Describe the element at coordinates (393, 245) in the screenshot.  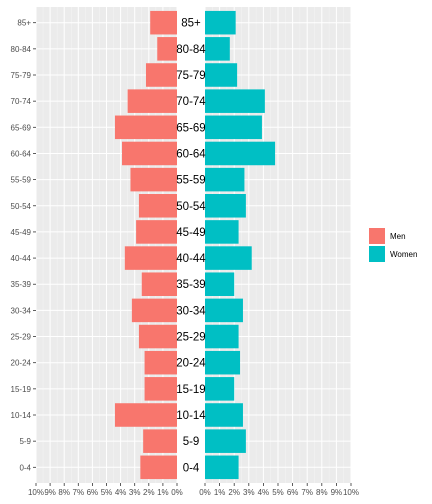
I see `legend: Men Women` at that location.